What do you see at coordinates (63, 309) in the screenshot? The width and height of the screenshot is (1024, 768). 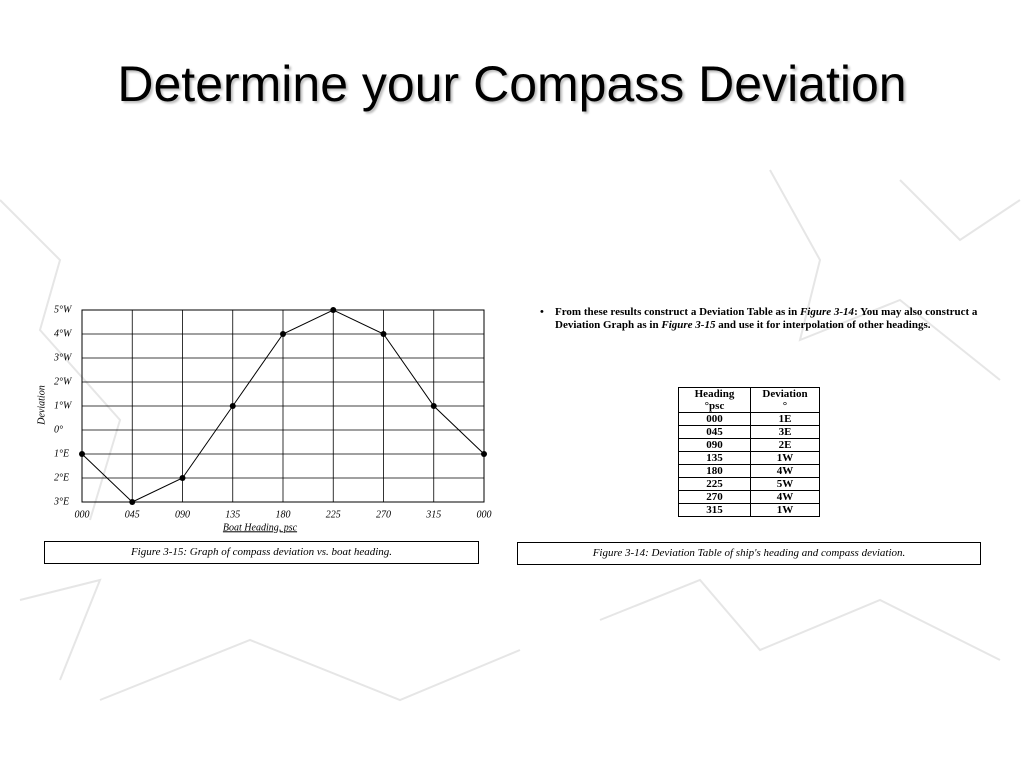 I see `y-tick-label: 5°W` at bounding box center [63, 309].